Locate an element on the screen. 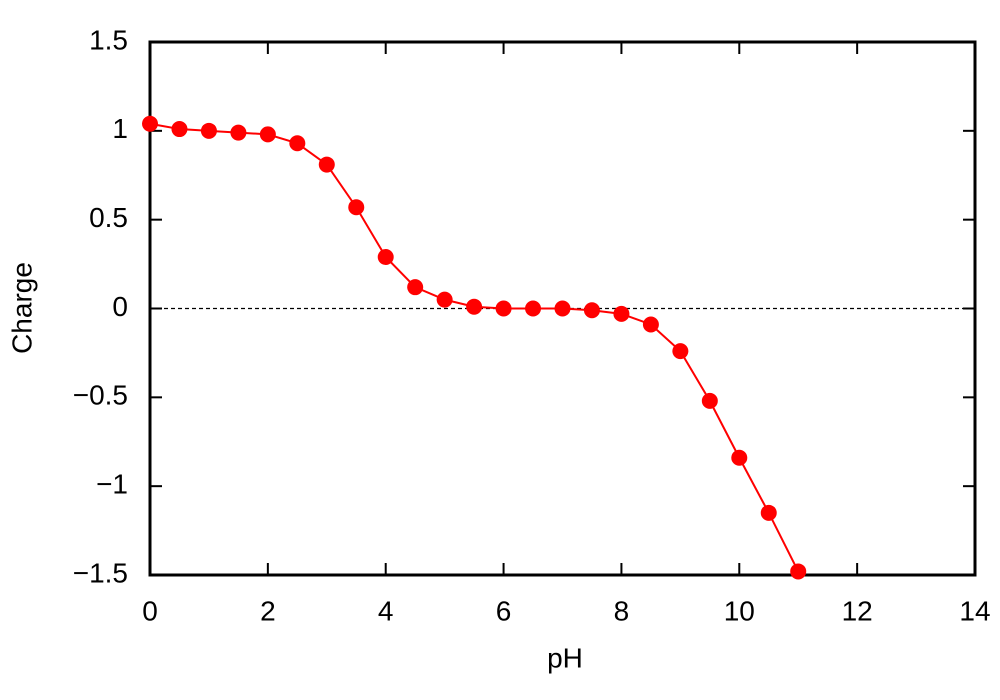 This screenshot has width=1000, height=700. y-axis-label: Charge is located at coordinates (21, 308).